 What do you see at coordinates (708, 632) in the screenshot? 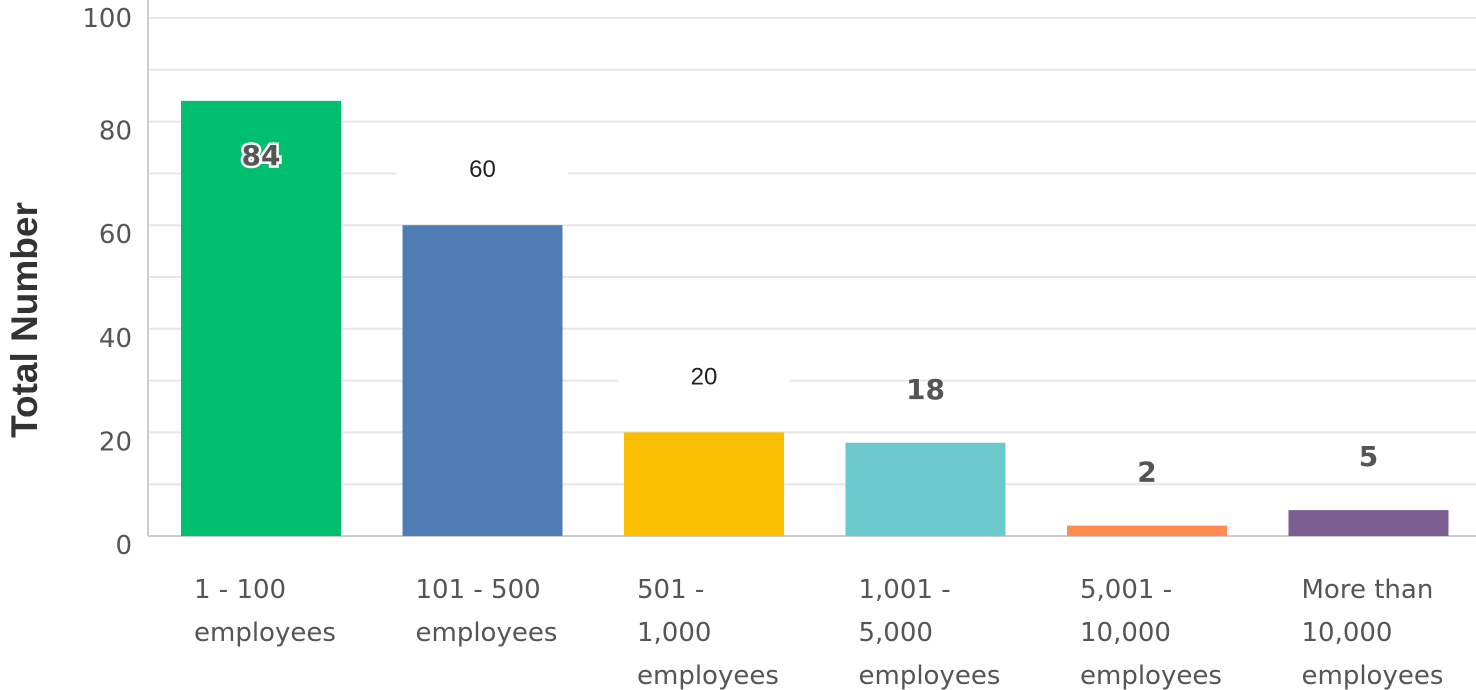
I see `category-label: 501 -1,000 employees` at bounding box center [708, 632].